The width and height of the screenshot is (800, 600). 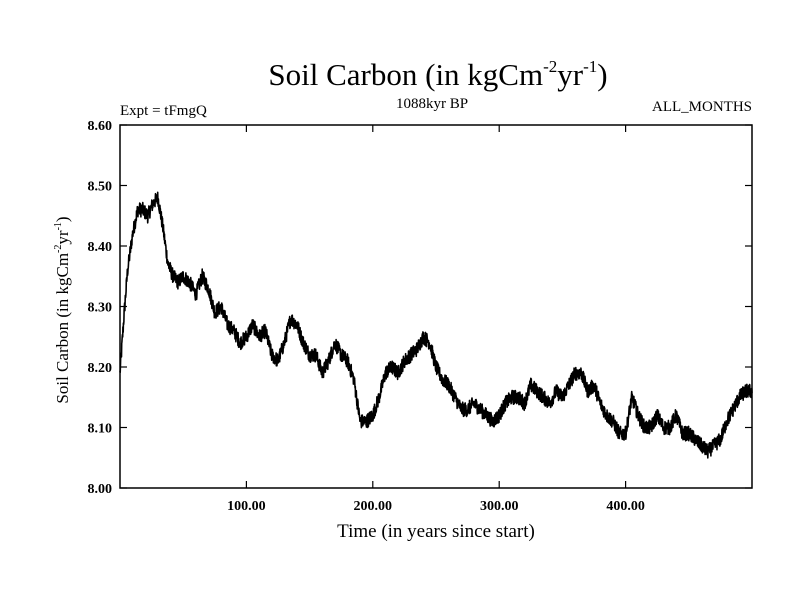 What do you see at coordinates (163, 111) in the screenshot?
I see `subtitle-experiment: Expt = tFmgQ` at bounding box center [163, 111].